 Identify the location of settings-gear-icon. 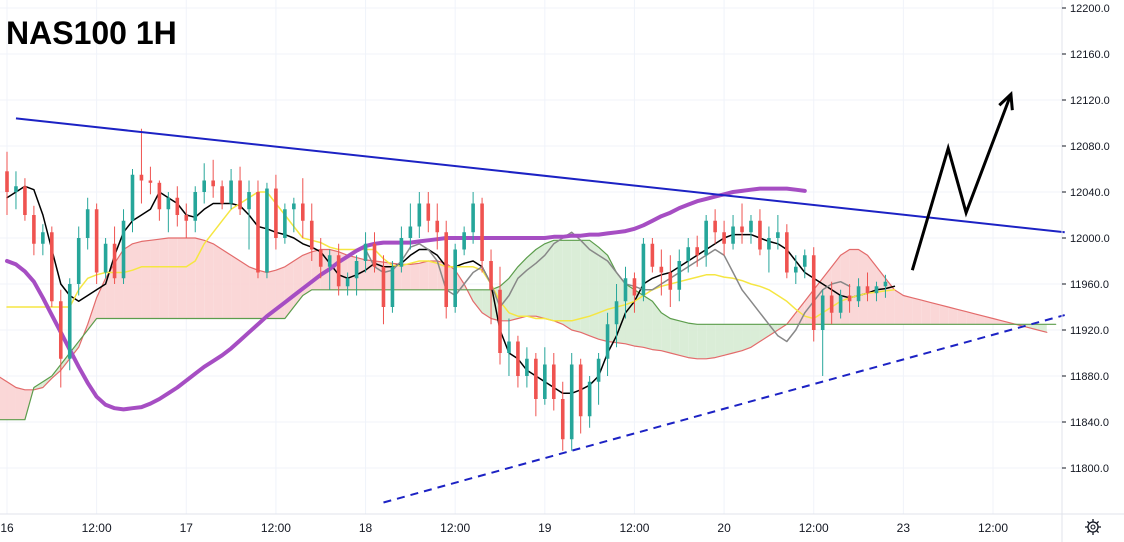
(1093, 527).